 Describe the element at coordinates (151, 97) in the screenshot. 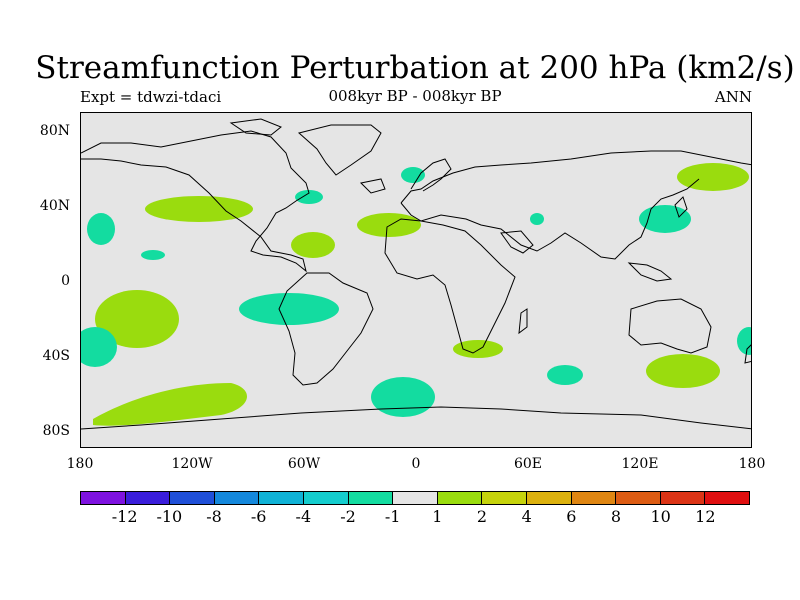

I see `experiment-label: Expt = tdwzi-tdaci` at that location.